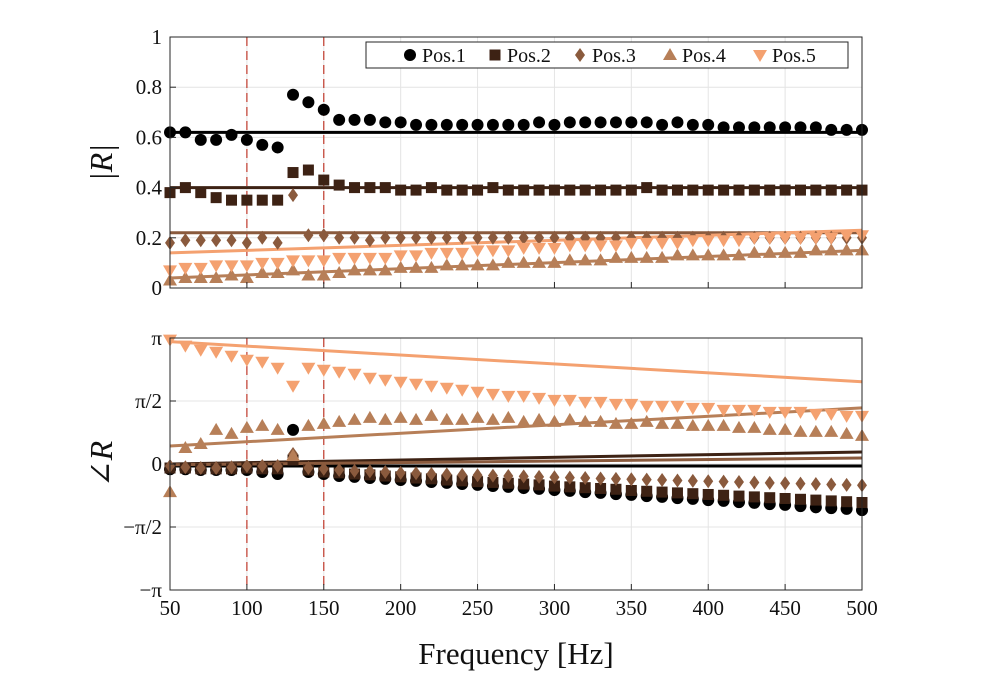 Image resolution: width=1000 pixels, height=692 pixels. I want to click on y-axis-label: |R|, so click(101, 162).